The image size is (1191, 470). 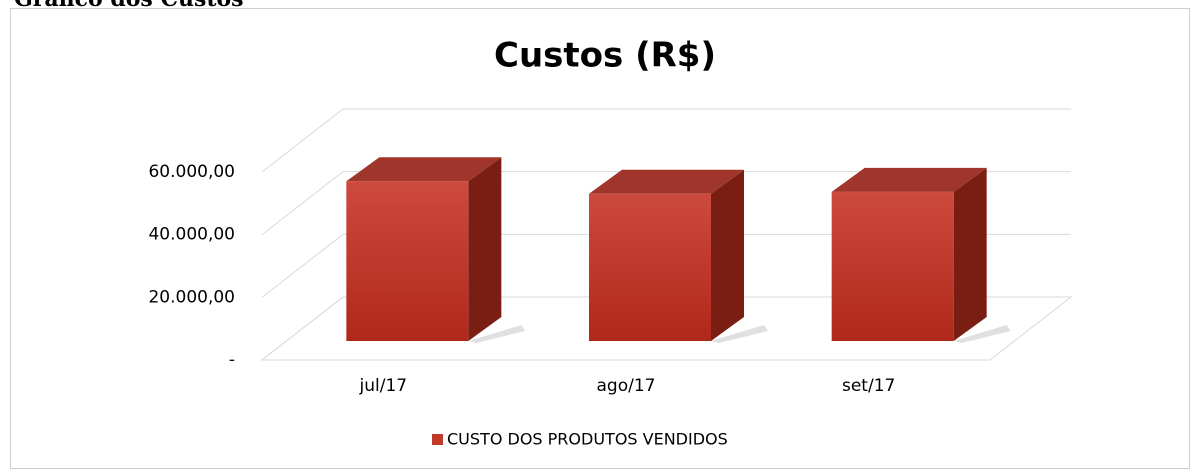 What do you see at coordinates (232, 360) in the screenshot?
I see `y-tick-label: -` at bounding box center [232, 360].